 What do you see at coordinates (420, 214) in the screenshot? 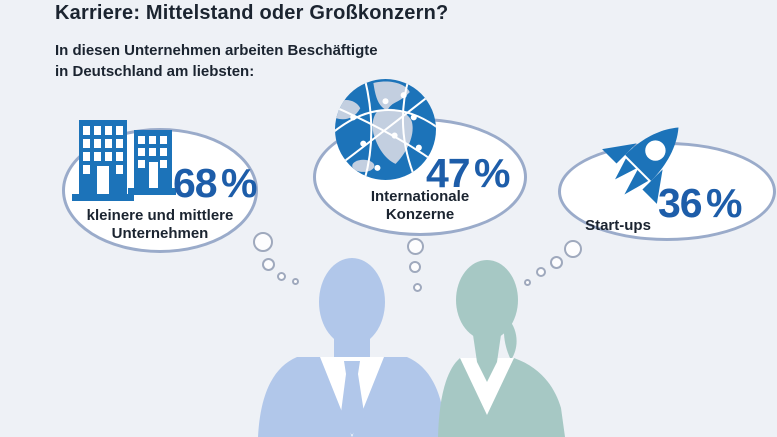
I see `bubble-label-international-line2: Konzerne` at bounding box center [420, 214].